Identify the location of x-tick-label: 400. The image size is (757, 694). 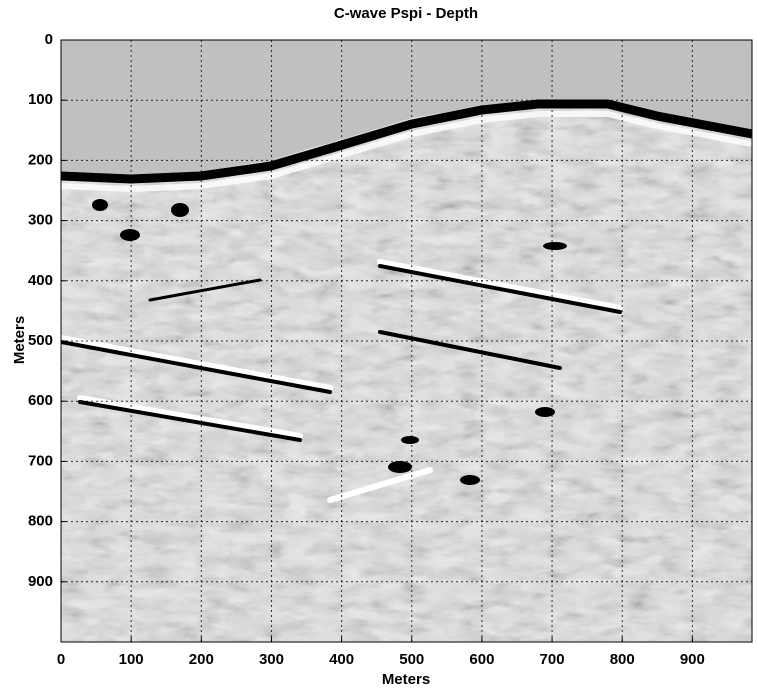
(341, 659).